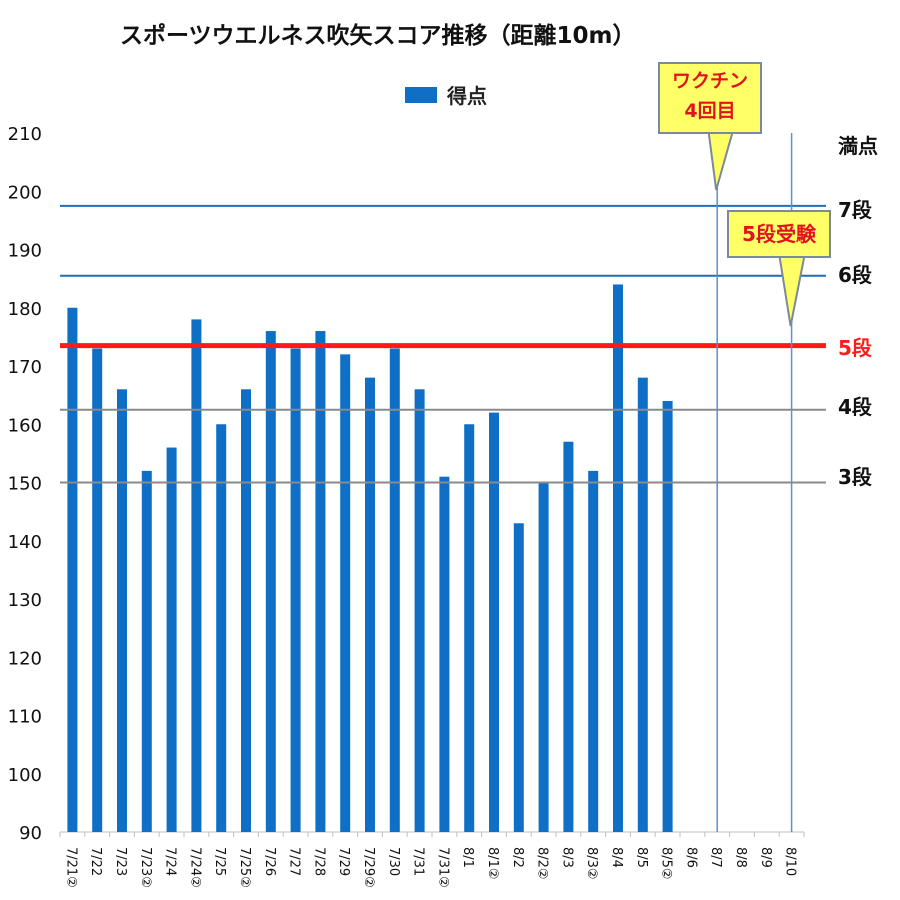 This screenshot has width=900, height=900. What do you see at coordinates (467, 857) in the screenshot?
I see `x-tick-label: 8/1` at bounding box center [467, 857].